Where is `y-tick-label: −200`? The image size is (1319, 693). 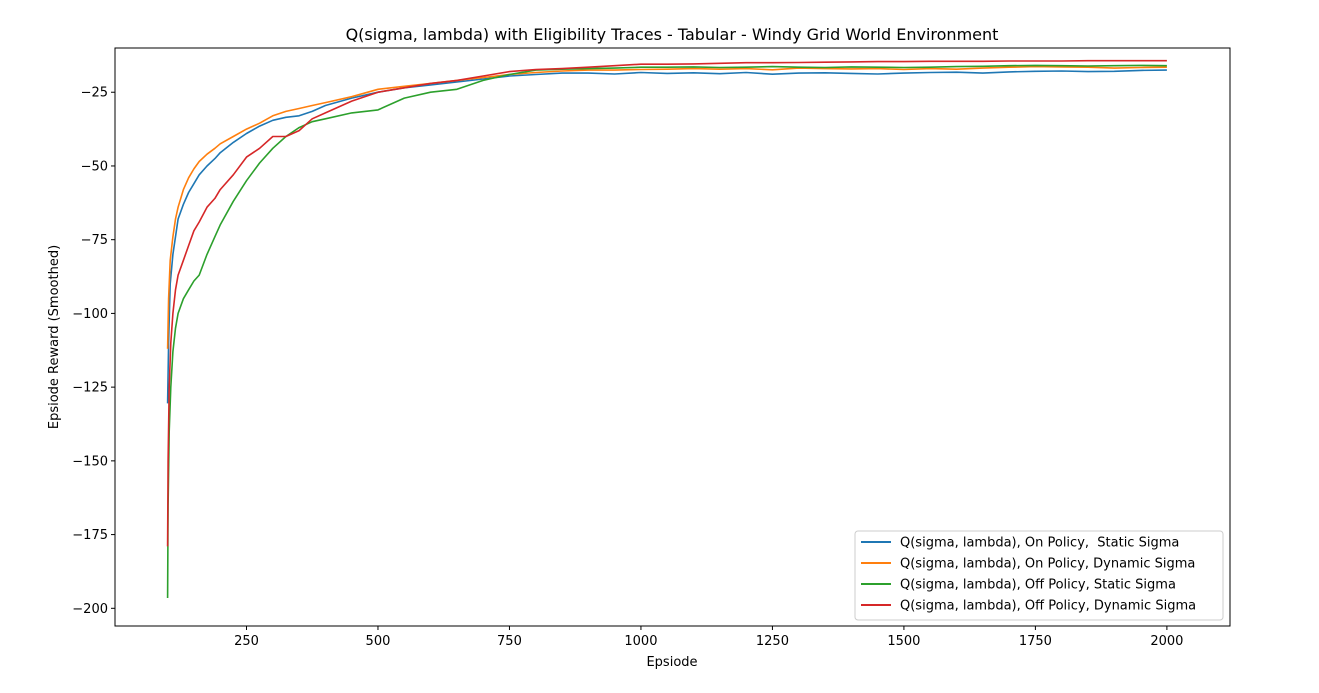 y-tick-label: −200 is located at coordinates (90, 609).